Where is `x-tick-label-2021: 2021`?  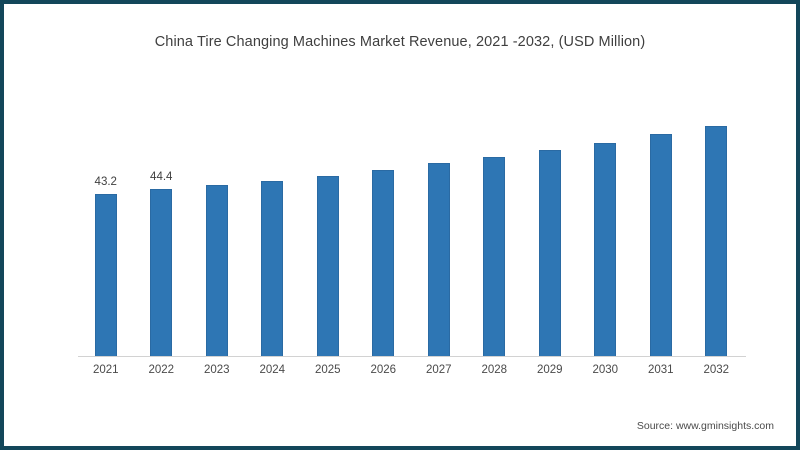
x-tick-label-2021: 2021 is located at coordinates (105, 370).